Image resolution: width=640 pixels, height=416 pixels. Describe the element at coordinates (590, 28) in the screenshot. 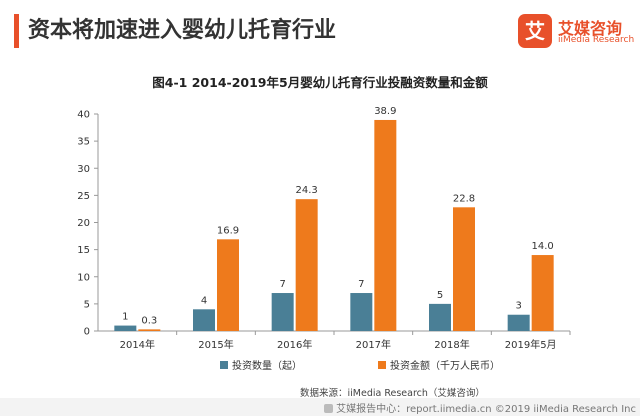

I see `logo-name-cn: 艾媒咨询` at that location.